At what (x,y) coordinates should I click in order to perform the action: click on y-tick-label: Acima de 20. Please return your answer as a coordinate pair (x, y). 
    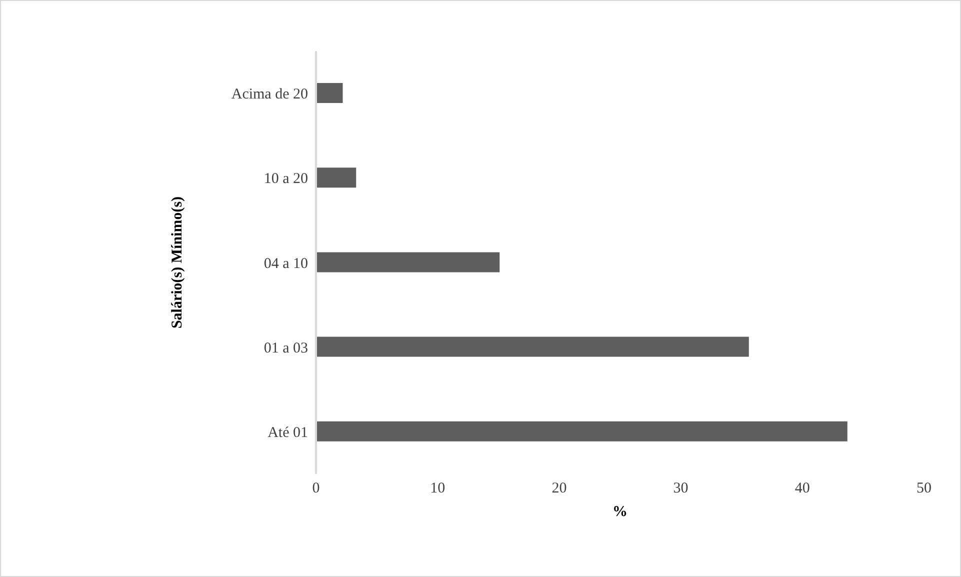
    Looking at the image, I should click on (269, 94).